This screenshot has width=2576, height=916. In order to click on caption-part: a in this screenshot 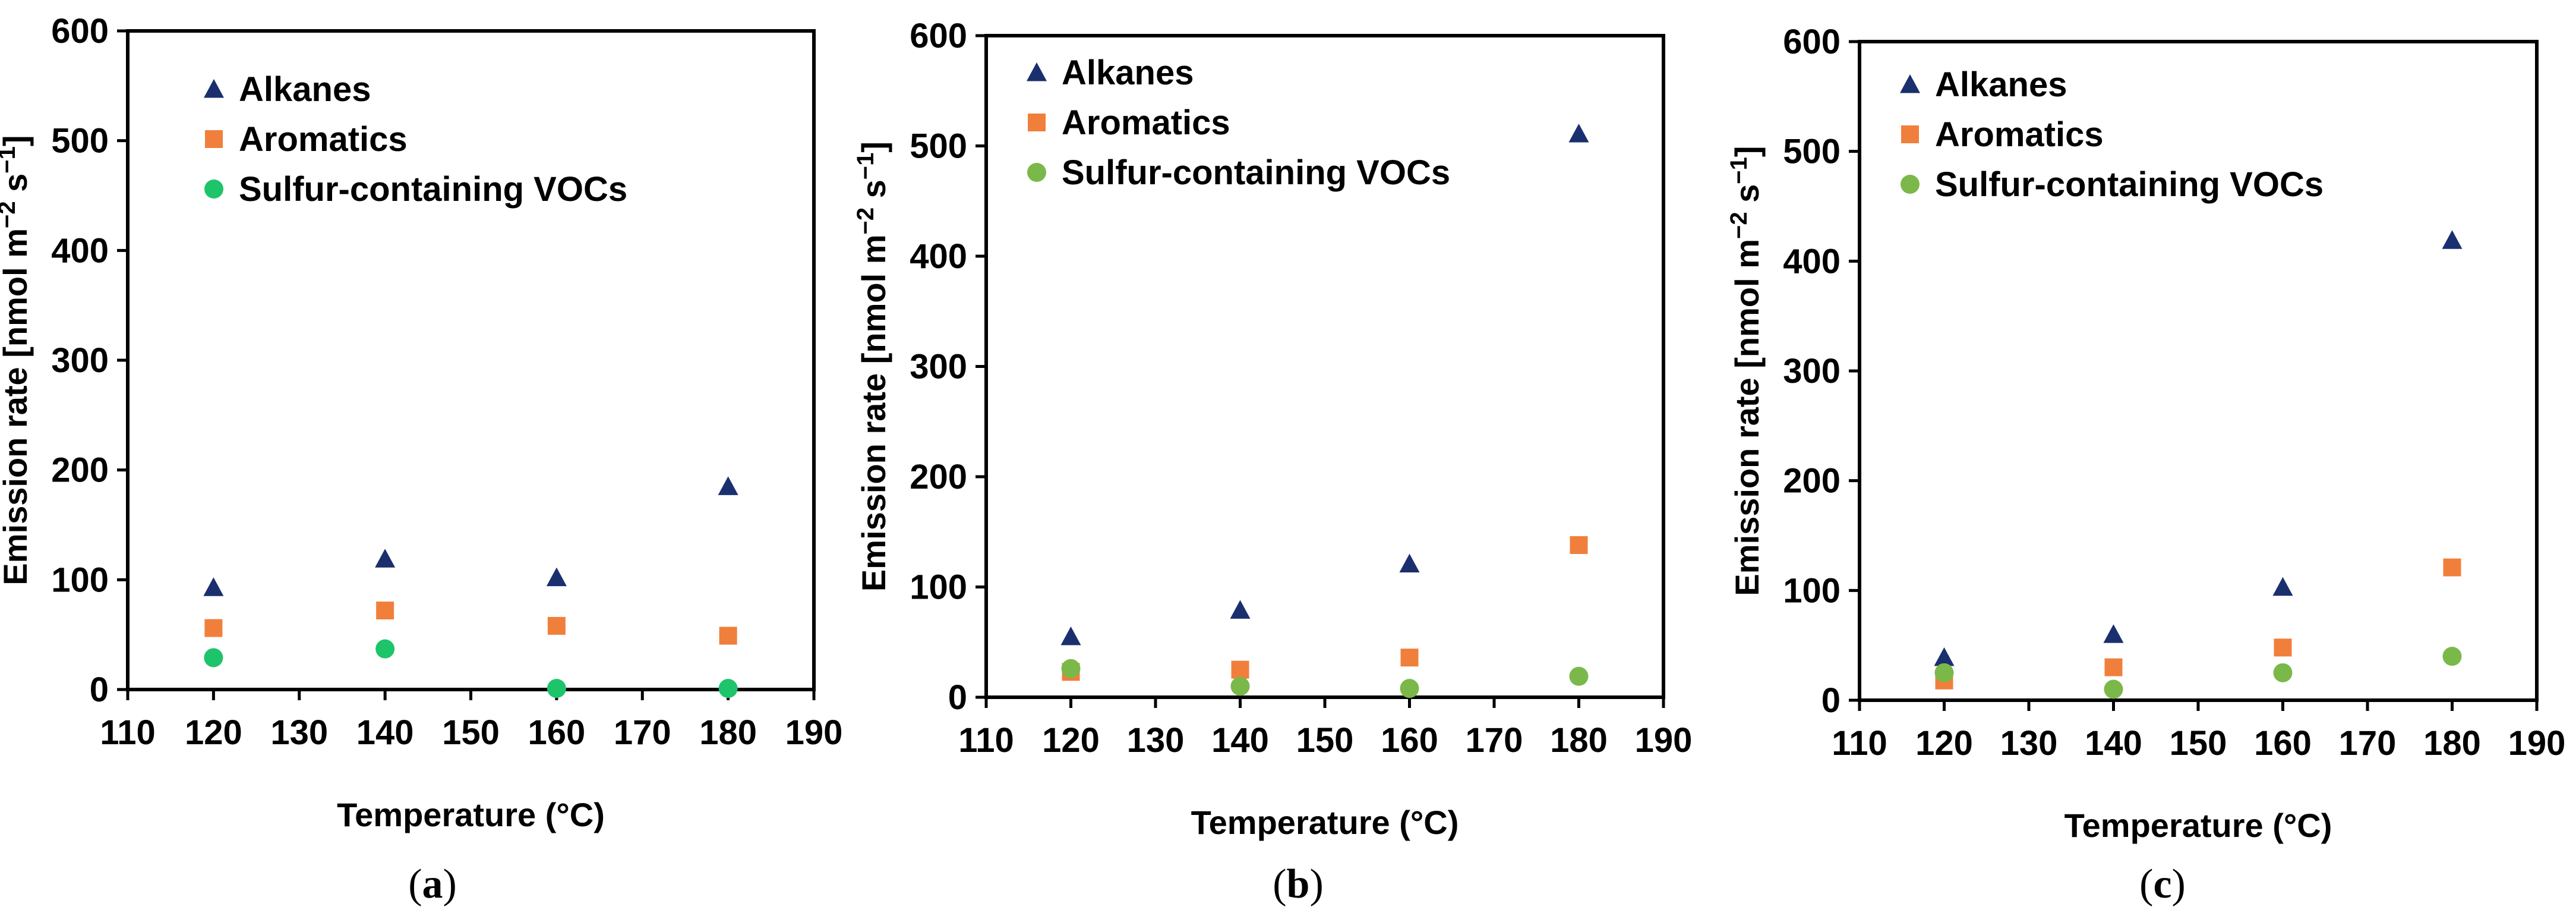, I will do `click(432, 884)`.